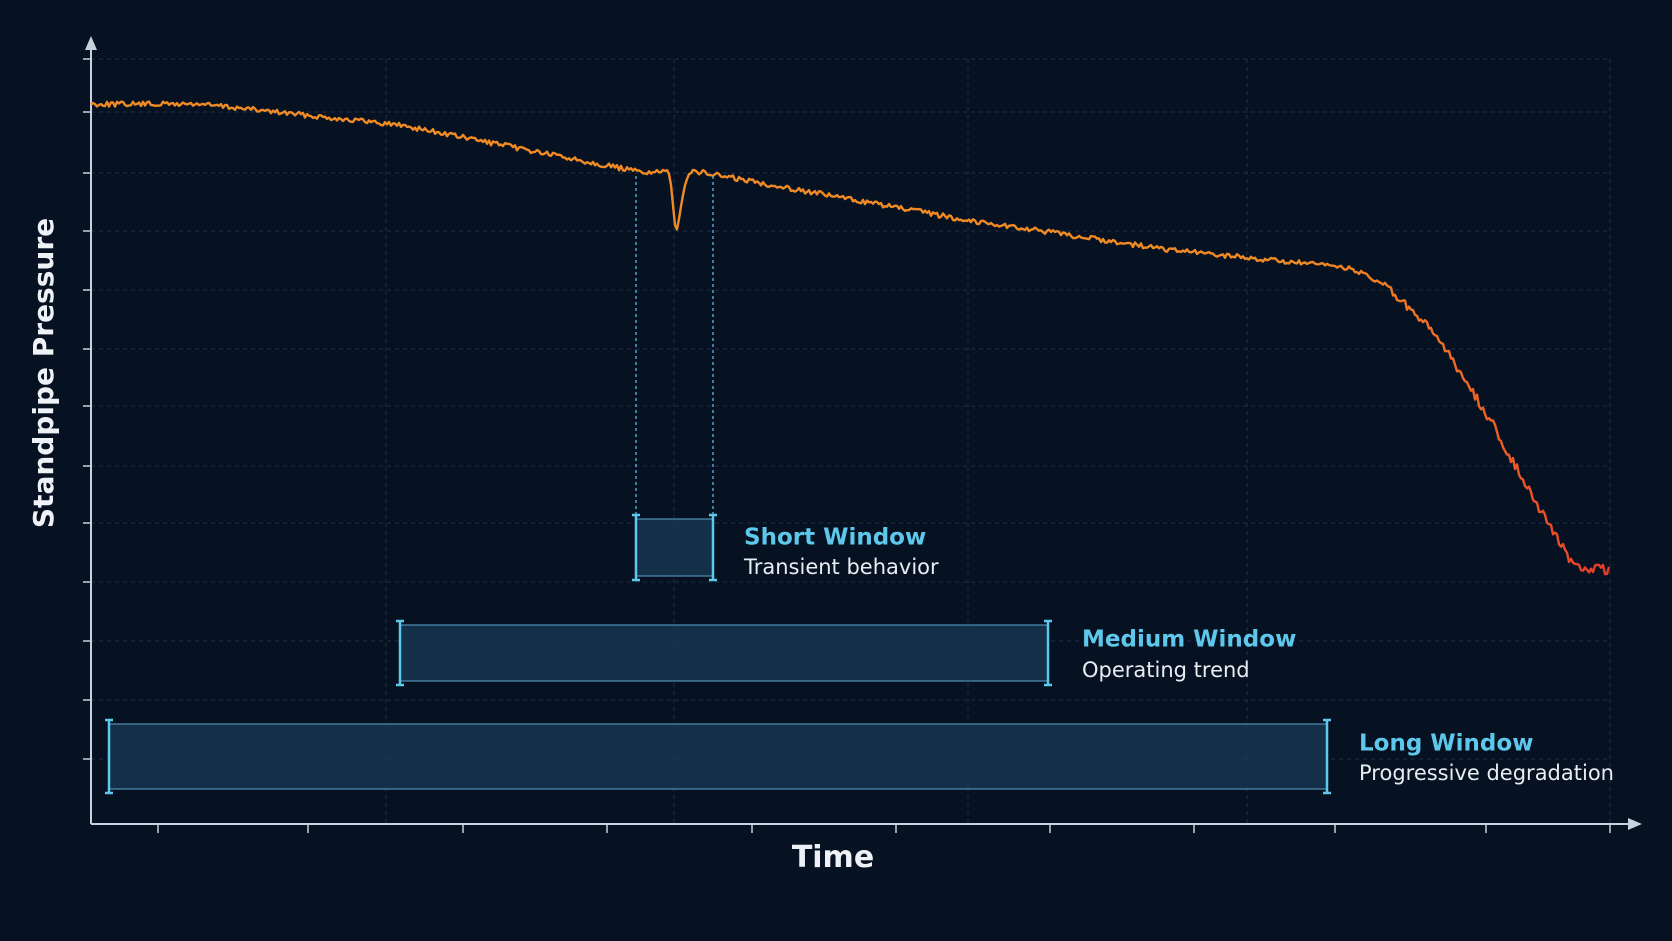  What do you see at coordinates (1635, 824) in the screenshot?
I see `x-axis-arrow` at bounding box center [1635, 824].